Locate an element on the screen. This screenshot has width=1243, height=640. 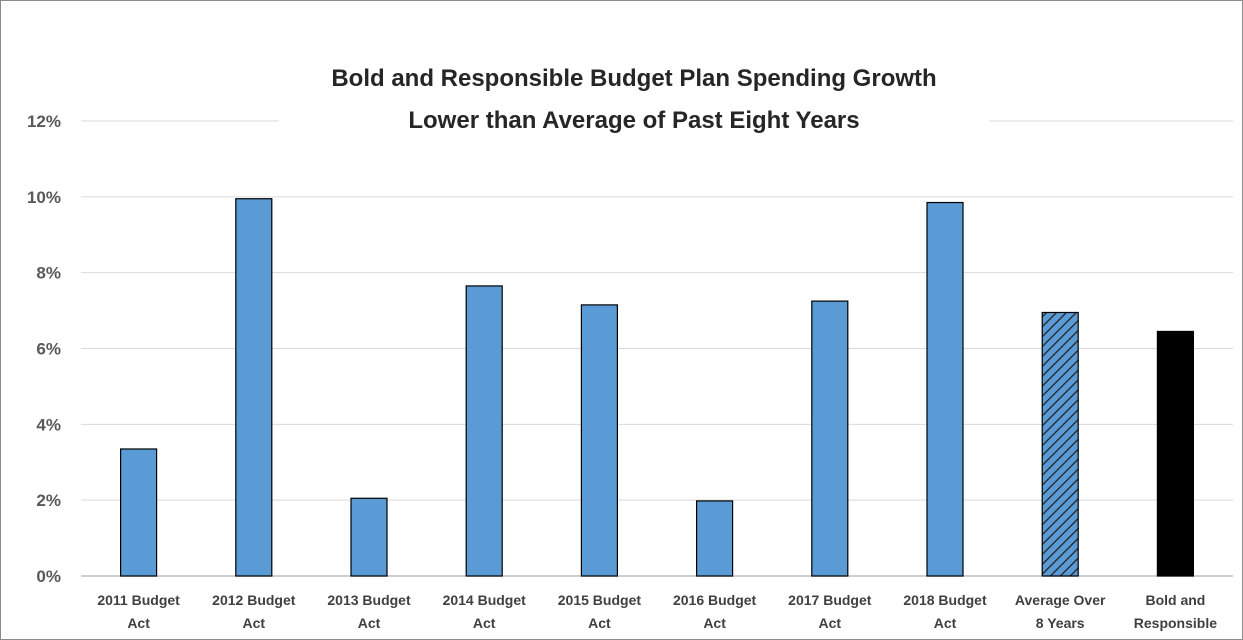
x-category-label: 2018 Budget is located at coordinates (945, 600).